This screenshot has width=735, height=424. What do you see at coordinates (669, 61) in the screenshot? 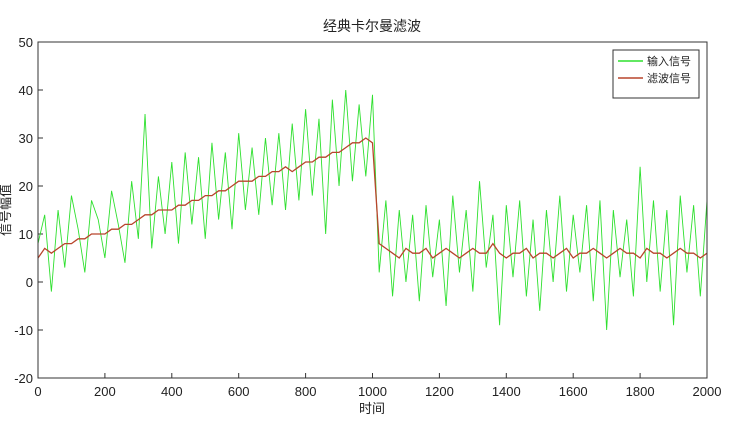
I see `legend-label: 输入信号` at bounding box center [669, 61].